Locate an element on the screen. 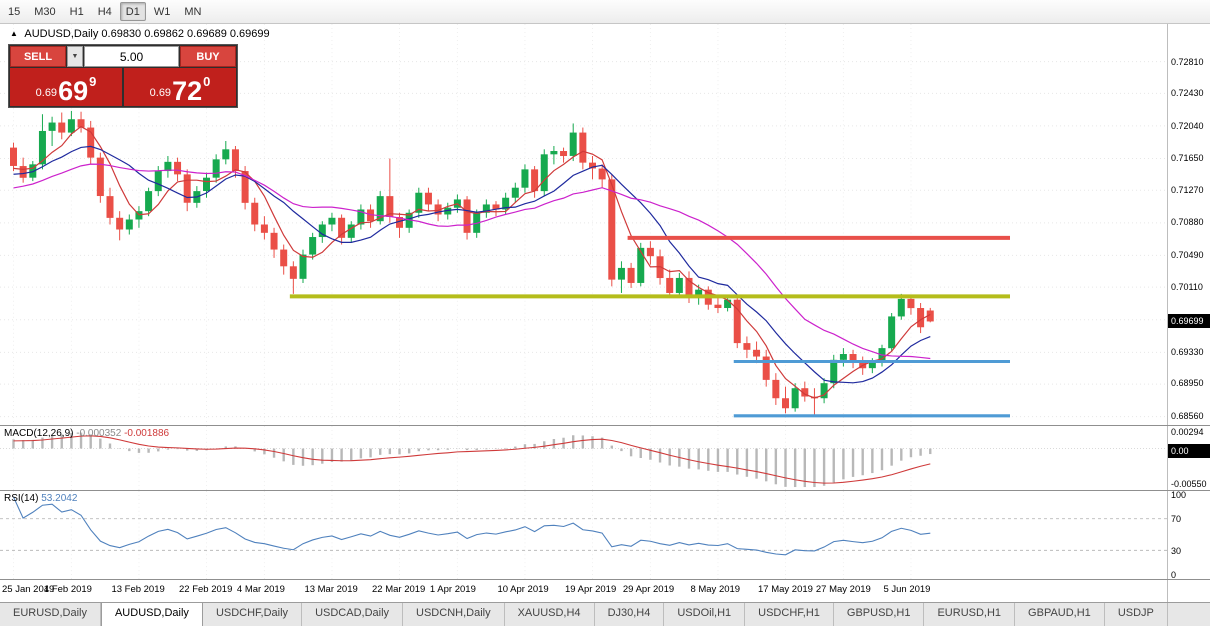 Image resolution: width=1210 pixels, height=626 pixels. chart-tab-dj30-h4: DJ30,H4 is located at coordinates (630, 614).